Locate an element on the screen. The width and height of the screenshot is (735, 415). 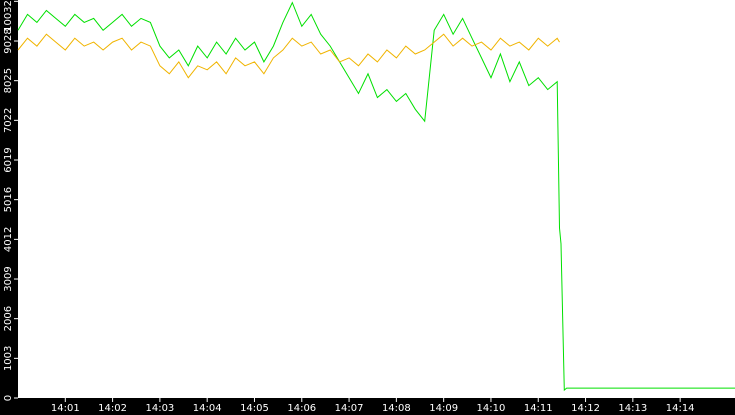
x-tick-label: 14:05 is located at coordinates (254, 408).